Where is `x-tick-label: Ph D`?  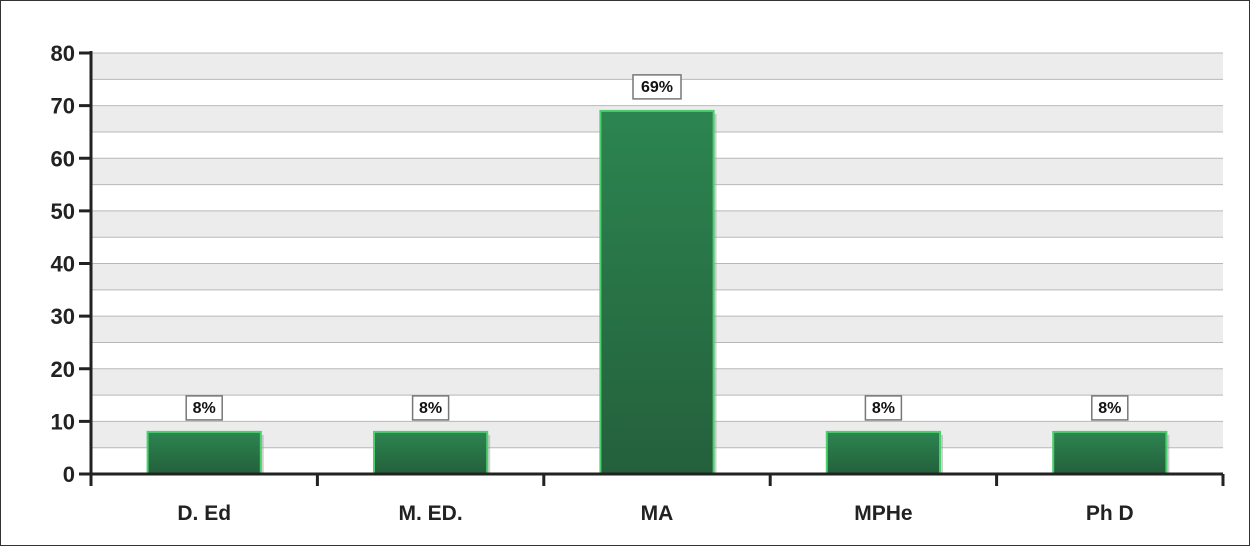 x-tick-label: Ph D is located at coordinates (1110, 513).